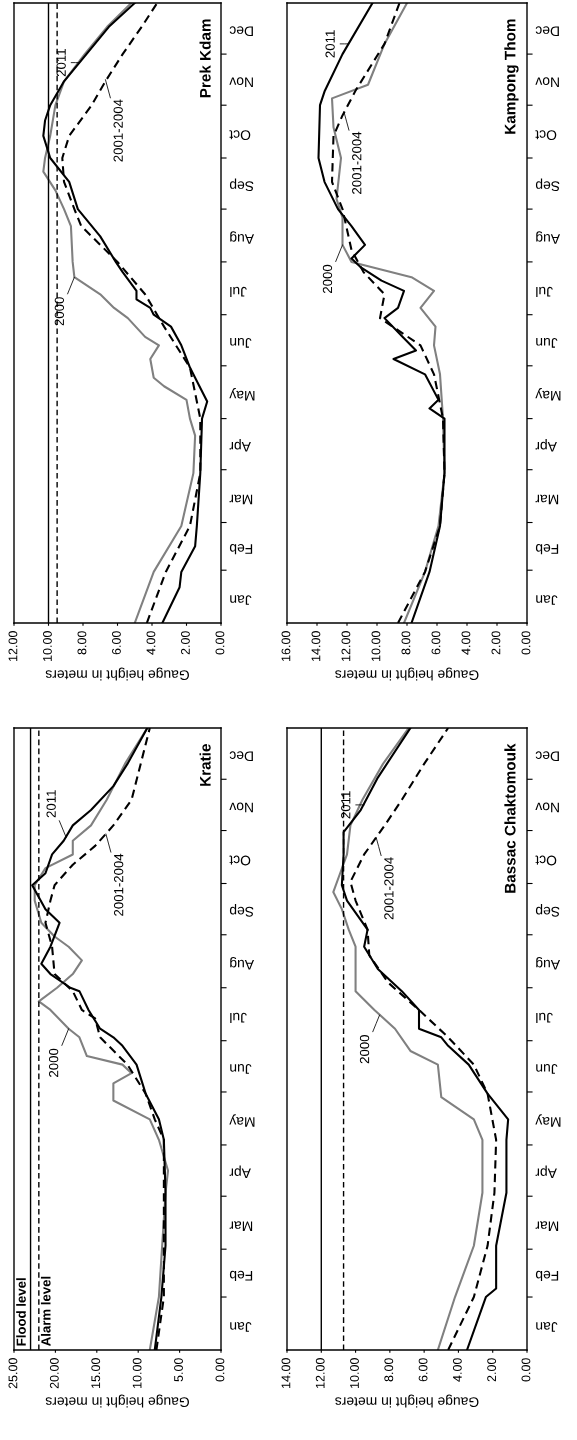 This screenshot has width=577, height=1440. What do you see at coordinates (510, 818) in the screenshot?
I see `text: Bassac Chaktomouk` at bounding box center [510, 818].